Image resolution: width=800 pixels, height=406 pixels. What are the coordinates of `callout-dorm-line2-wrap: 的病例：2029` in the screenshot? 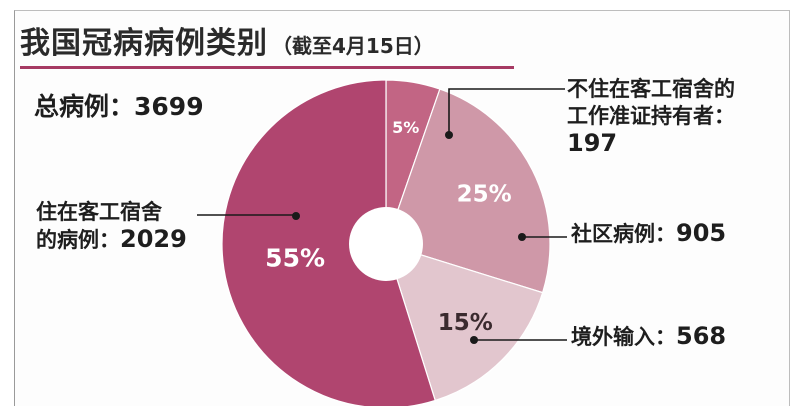 It's located at (111, 240).